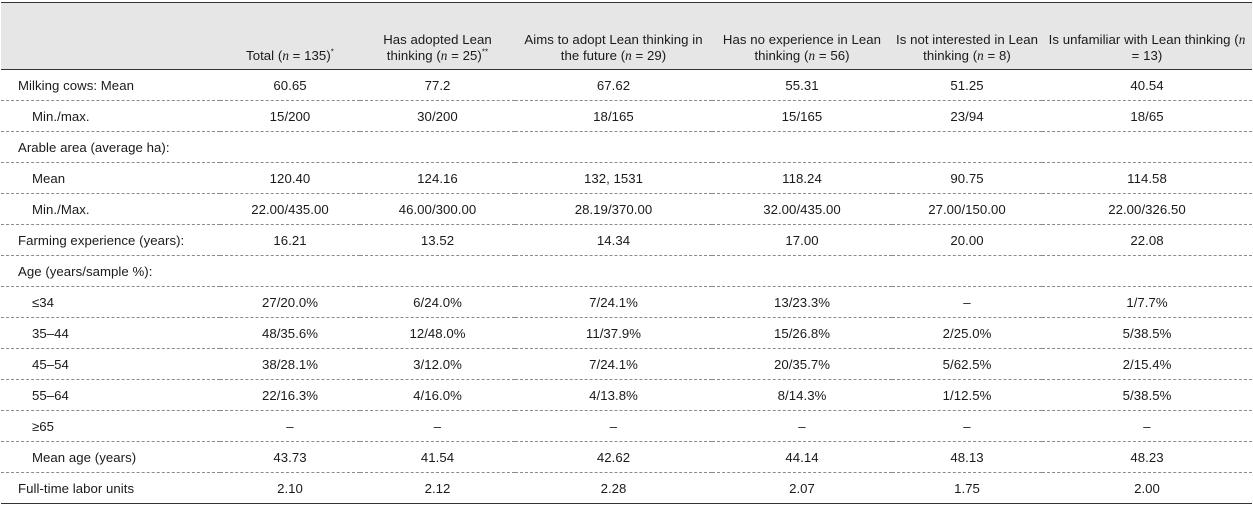 This screenshot has width=1253, height=514. What do you see at coordinates (61, 209) in the screenshot?
I see `row-label: Min./Max.` at bounding box center [61, 209].